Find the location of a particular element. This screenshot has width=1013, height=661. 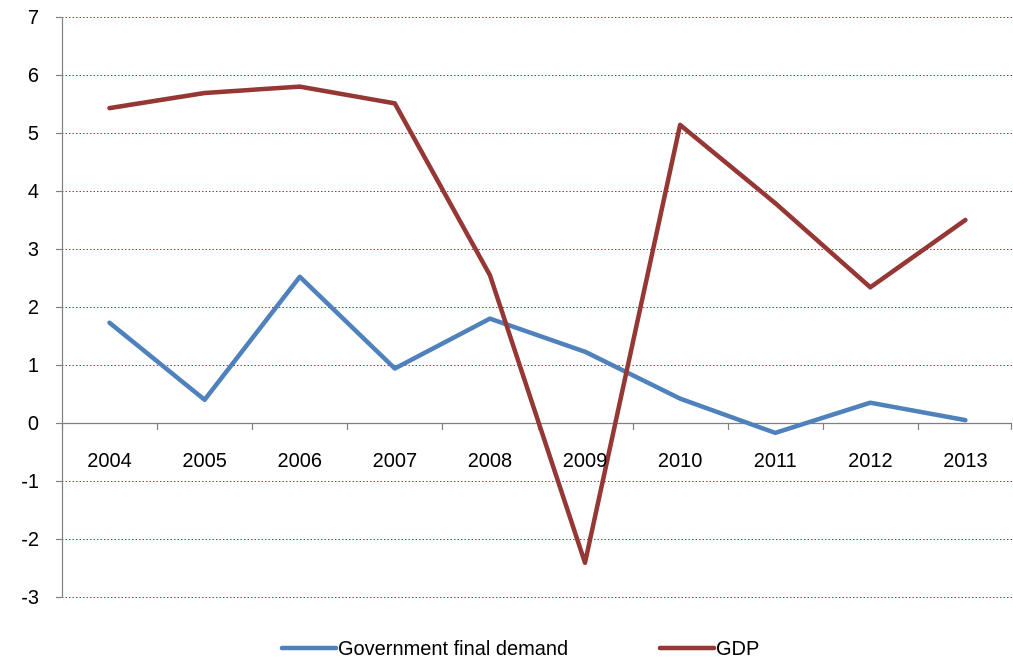

legend-label: Government final demand is located at coordinates (453, 649).